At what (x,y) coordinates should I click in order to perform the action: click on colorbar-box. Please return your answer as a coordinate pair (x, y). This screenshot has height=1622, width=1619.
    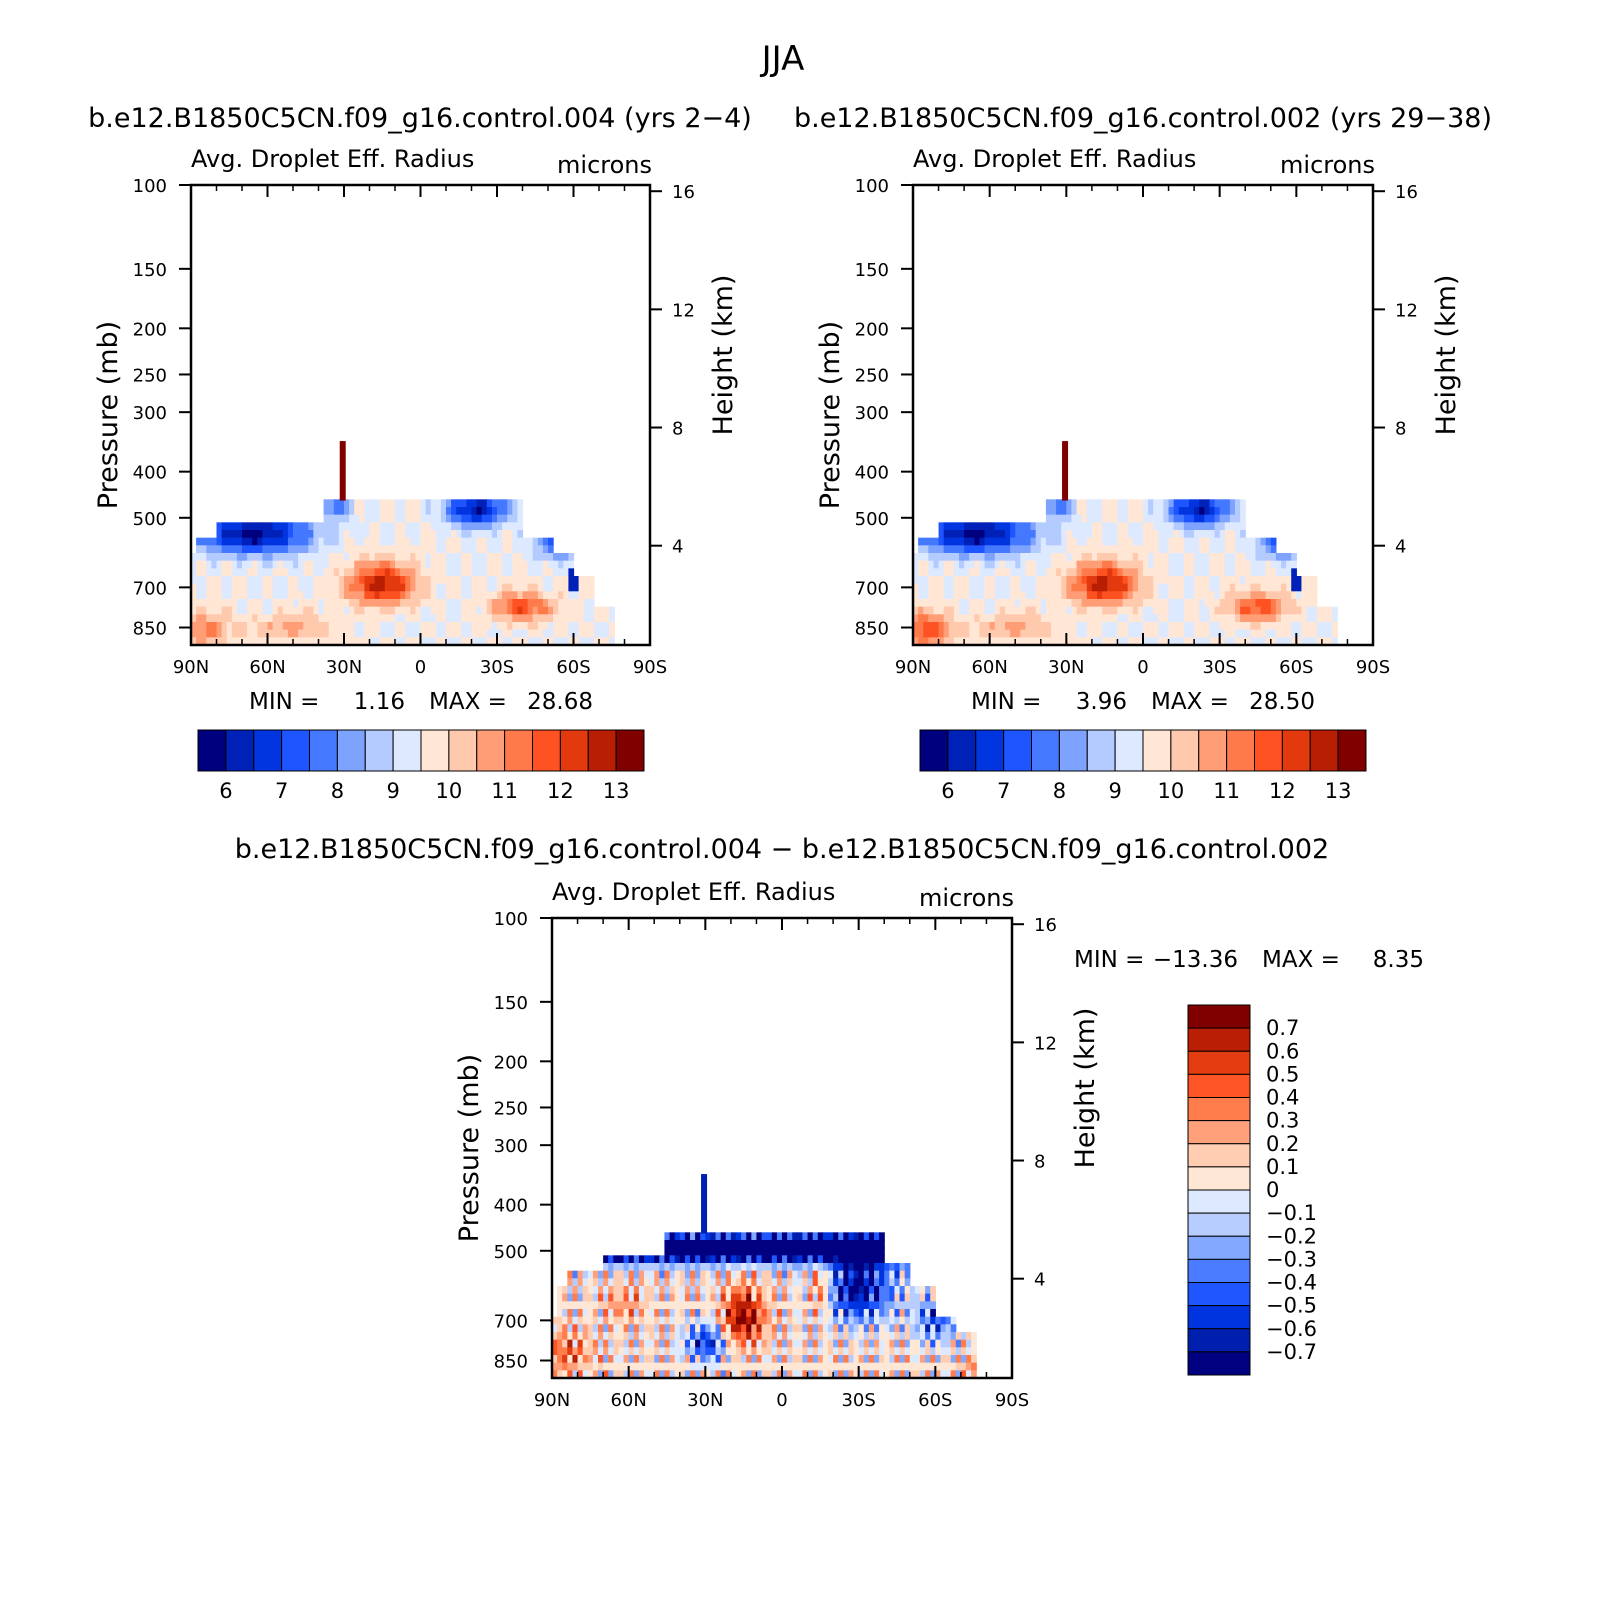
    Looking at the image, I should click on (1324, 750).